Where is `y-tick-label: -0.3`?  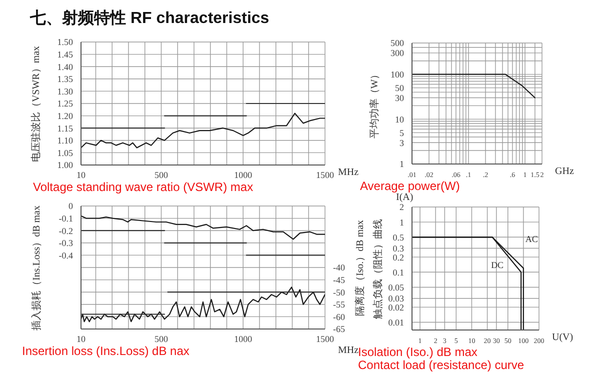
y-tick-label: -0.3 is located at coordinates (66, 243).